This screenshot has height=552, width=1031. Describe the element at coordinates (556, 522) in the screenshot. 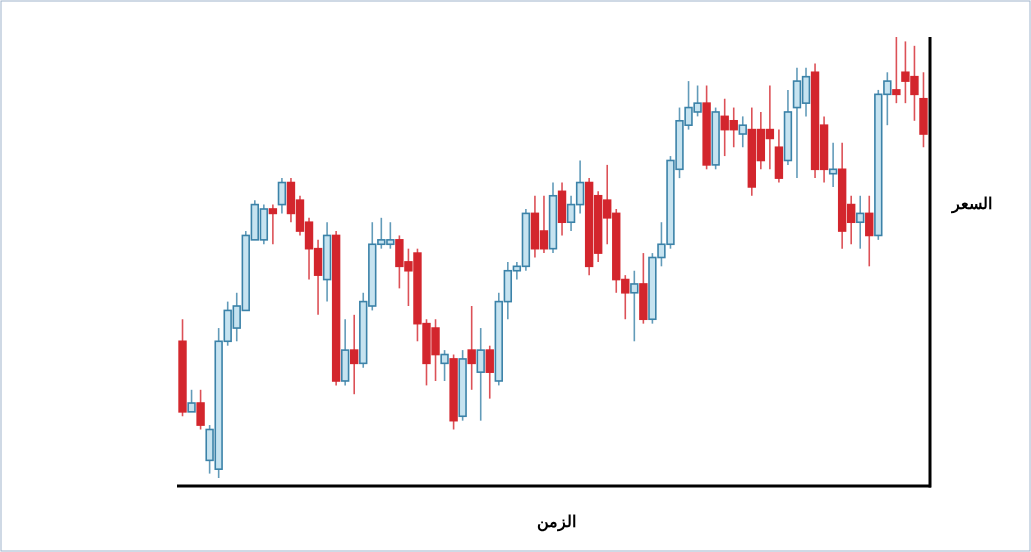

I see `x-axis-title: الزمن` at that location.